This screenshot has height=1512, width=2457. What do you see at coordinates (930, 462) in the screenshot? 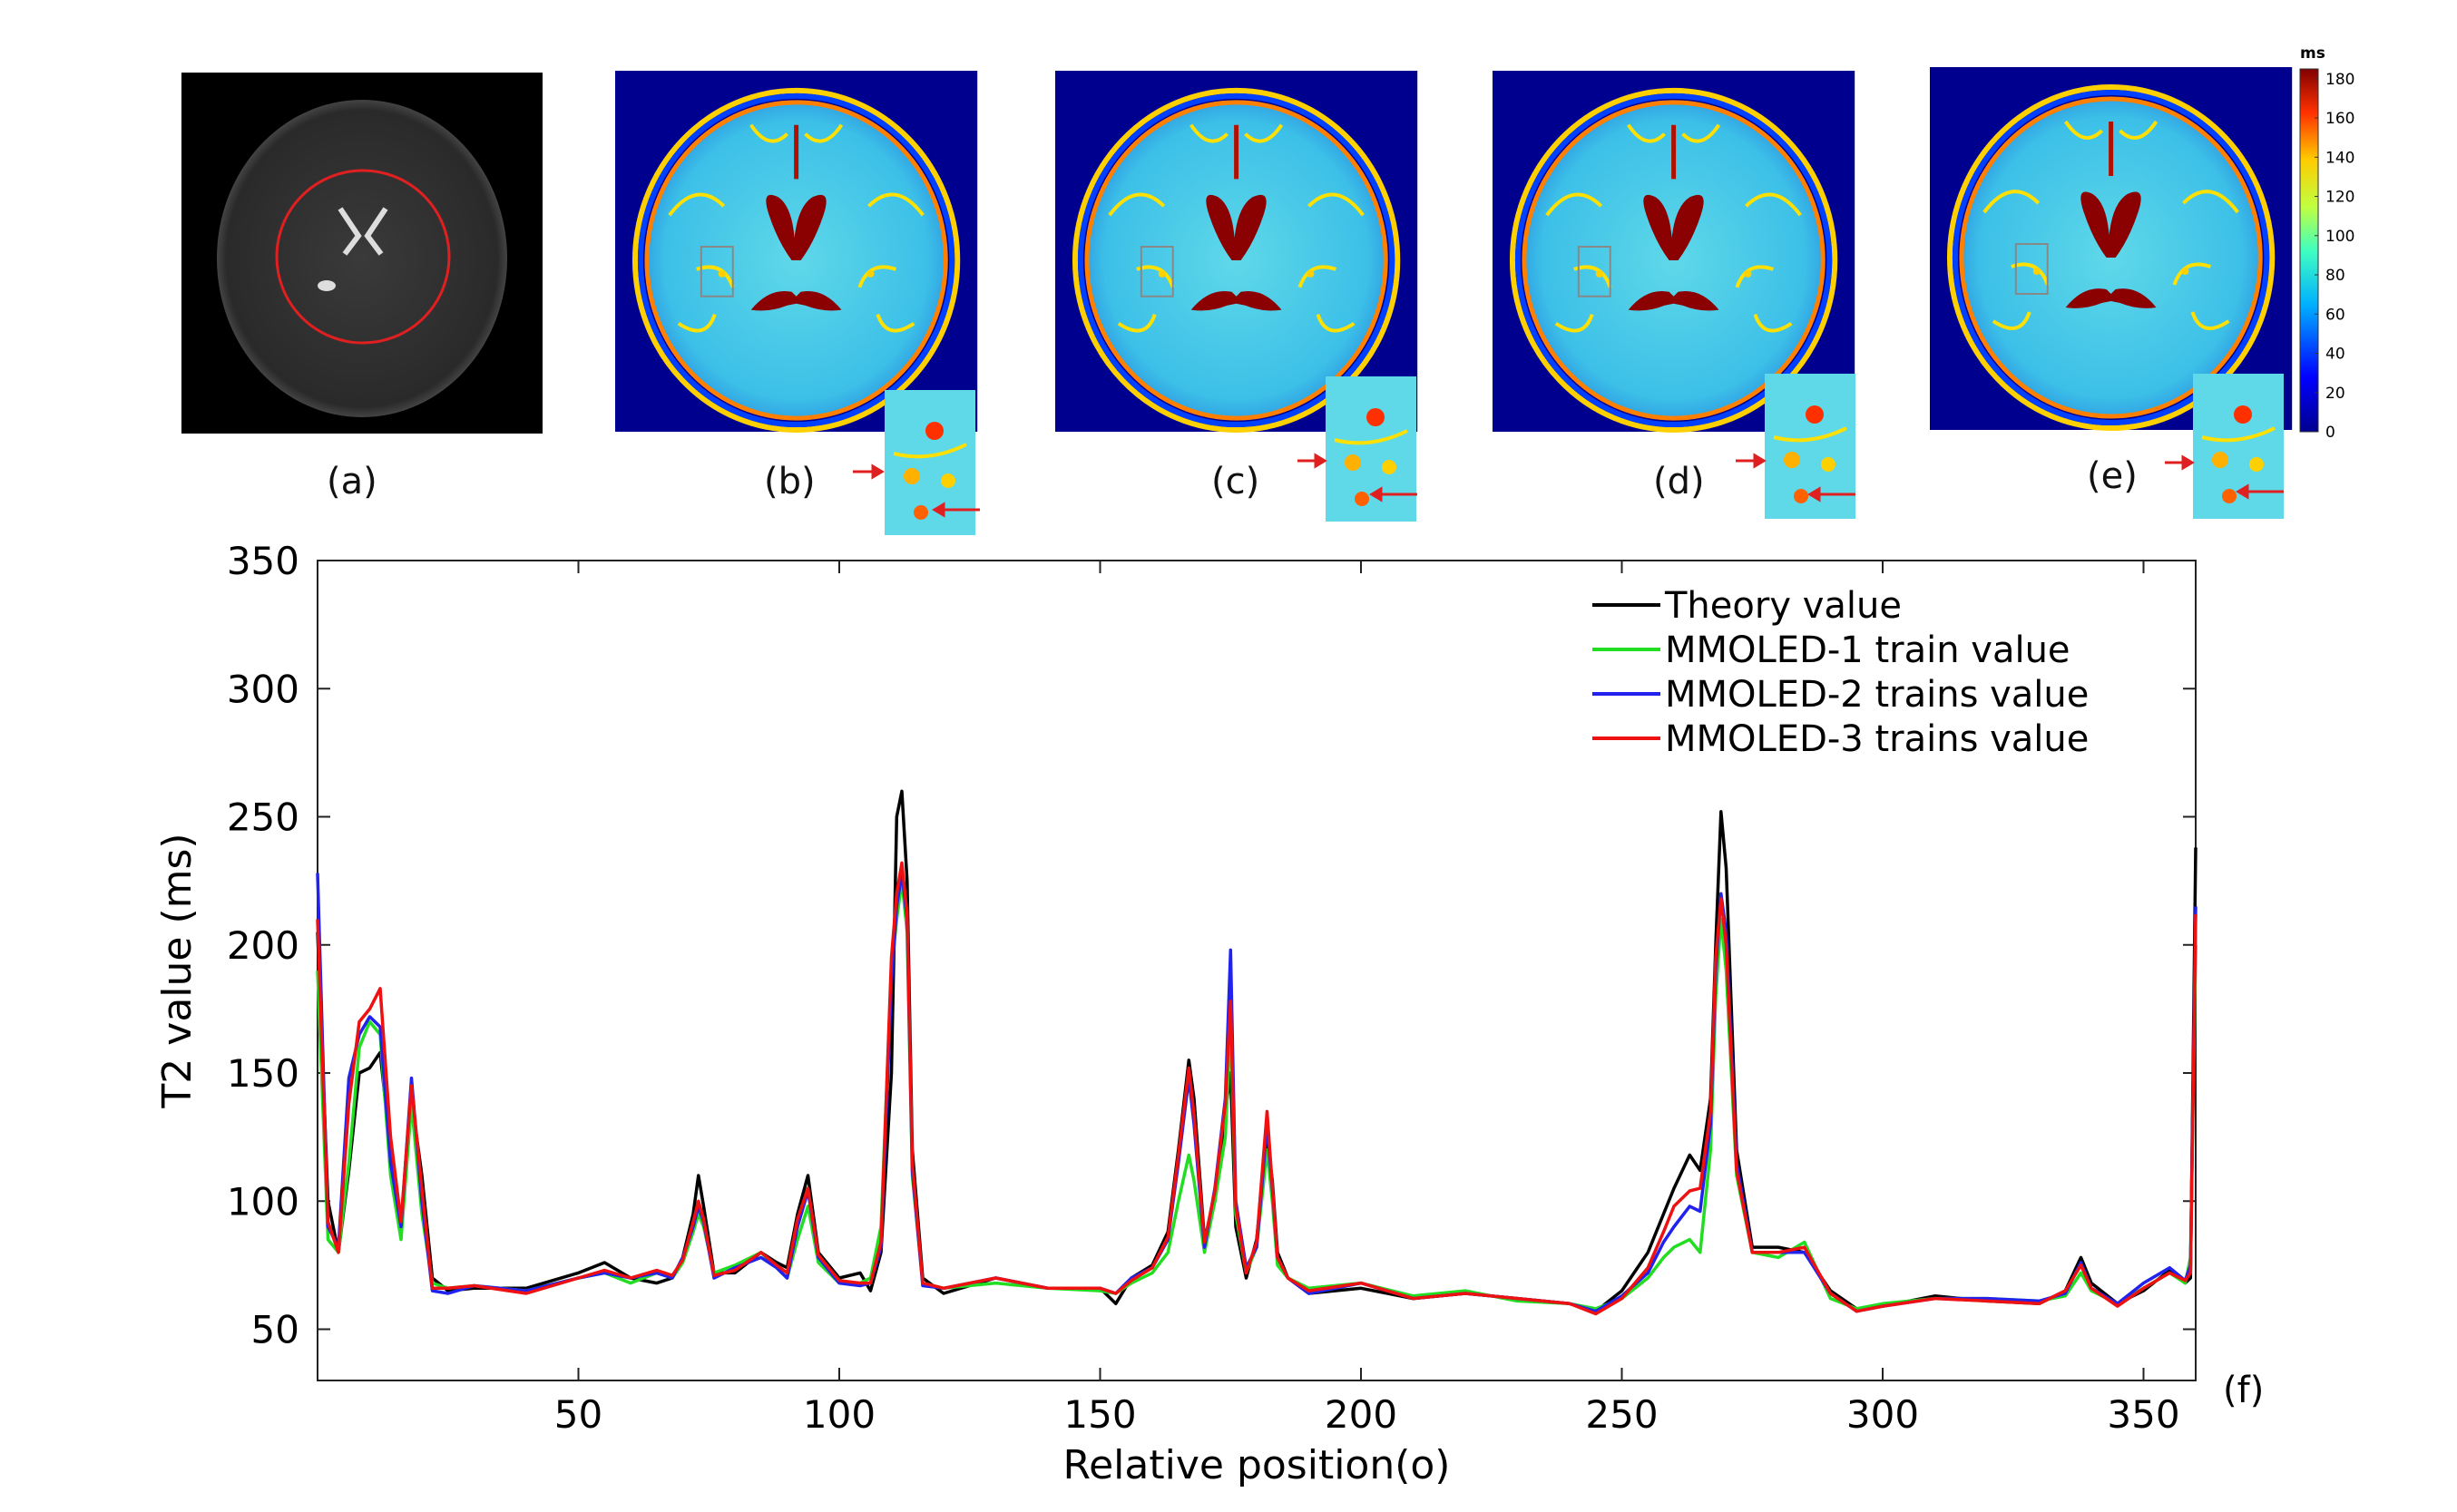
I see `zoom-inset-b` at bounding box center [930, 462].